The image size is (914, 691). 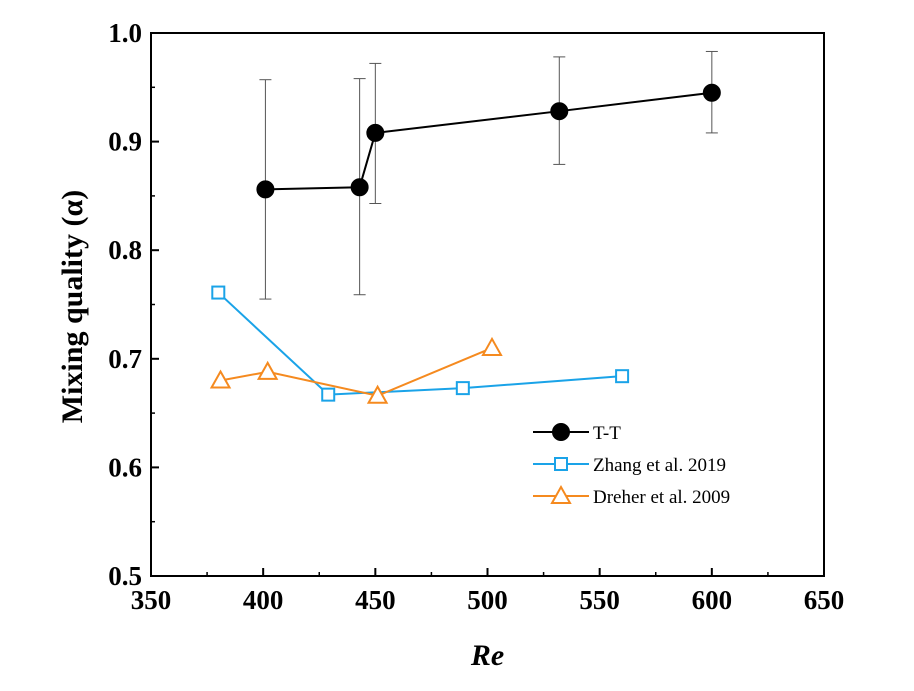 I want to click on x-tick-label: 600, so click(x=712, y=600).